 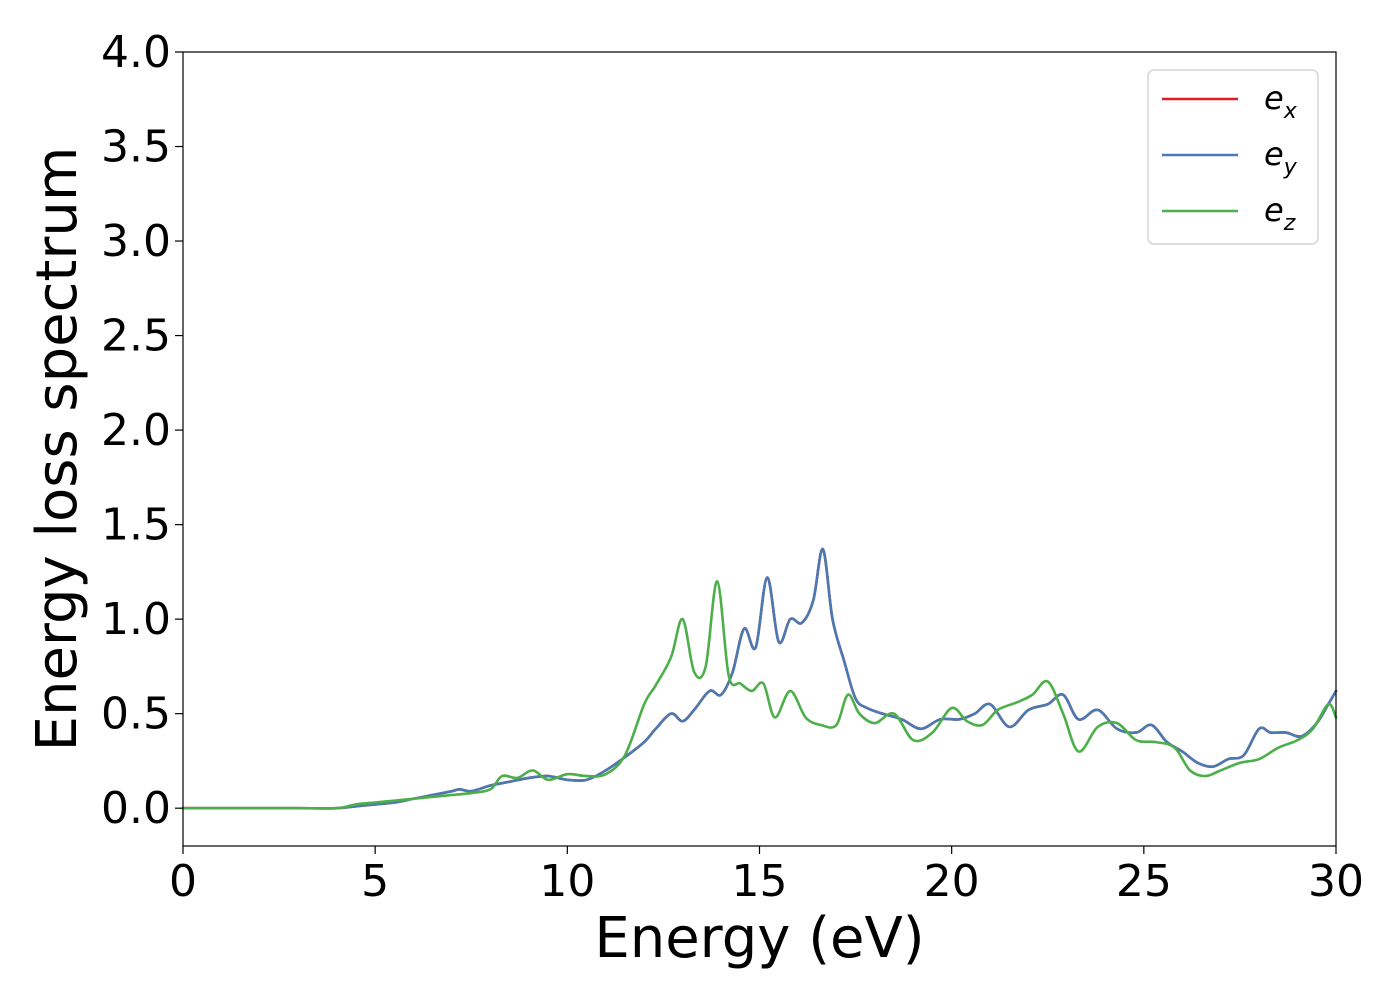 I want to click on legend-box, so click(x=1233, y=157).